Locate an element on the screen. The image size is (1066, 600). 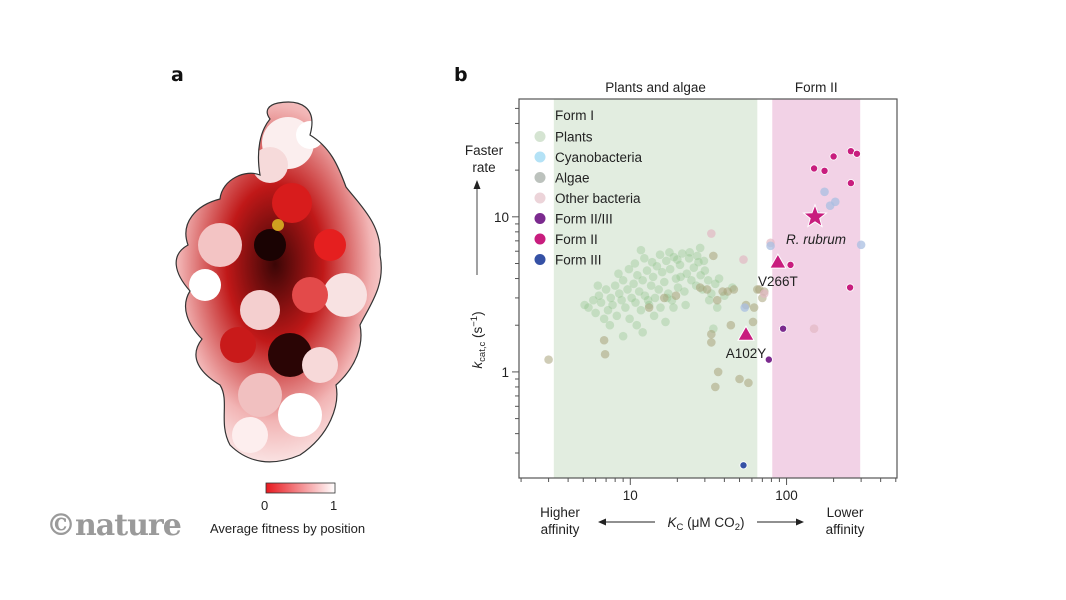
colorbar-title: Average fitness by position is located at coordinates (288, 528).